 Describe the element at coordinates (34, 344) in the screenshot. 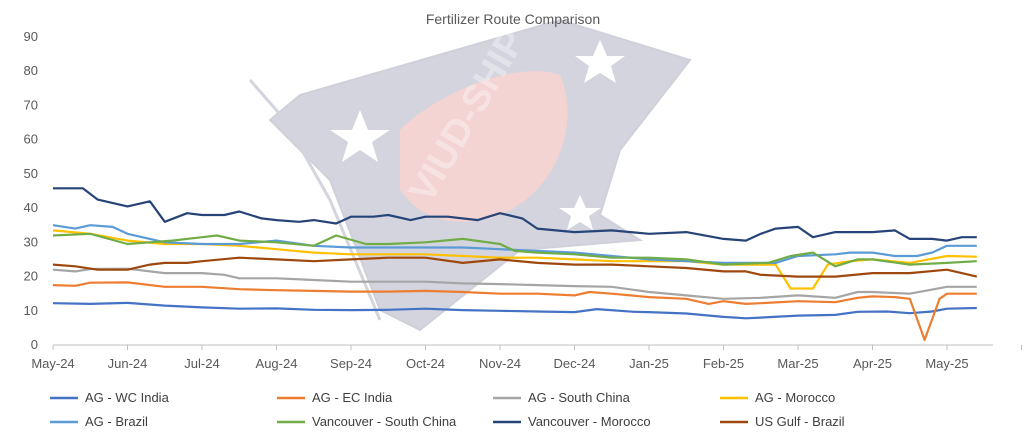

I see `y-tick-label: 0` at that location.